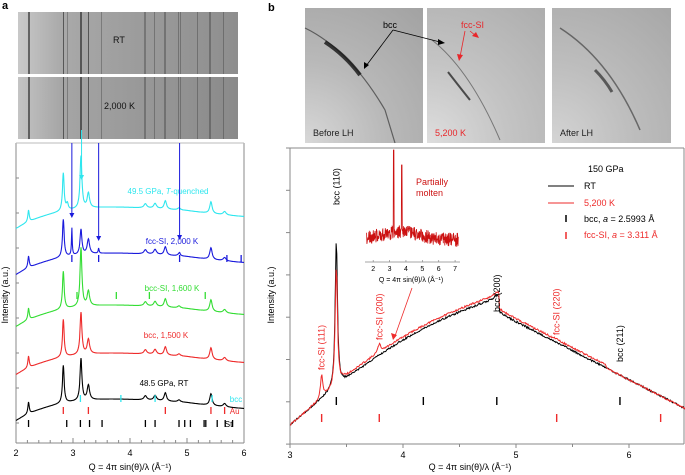 The image size is (685, 475). What do you see at coordinates (322, 347) in the screenshot?
I see `peak-label: fcc-SI (111)` at bounding box center [322, 347].